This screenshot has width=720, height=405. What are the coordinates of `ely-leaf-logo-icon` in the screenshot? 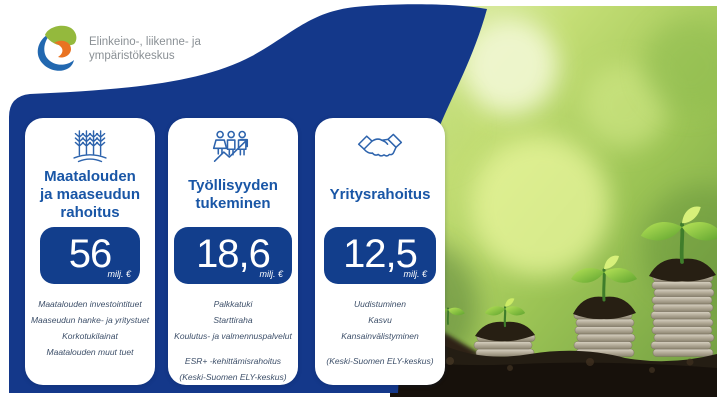 It's located at (57, 48).